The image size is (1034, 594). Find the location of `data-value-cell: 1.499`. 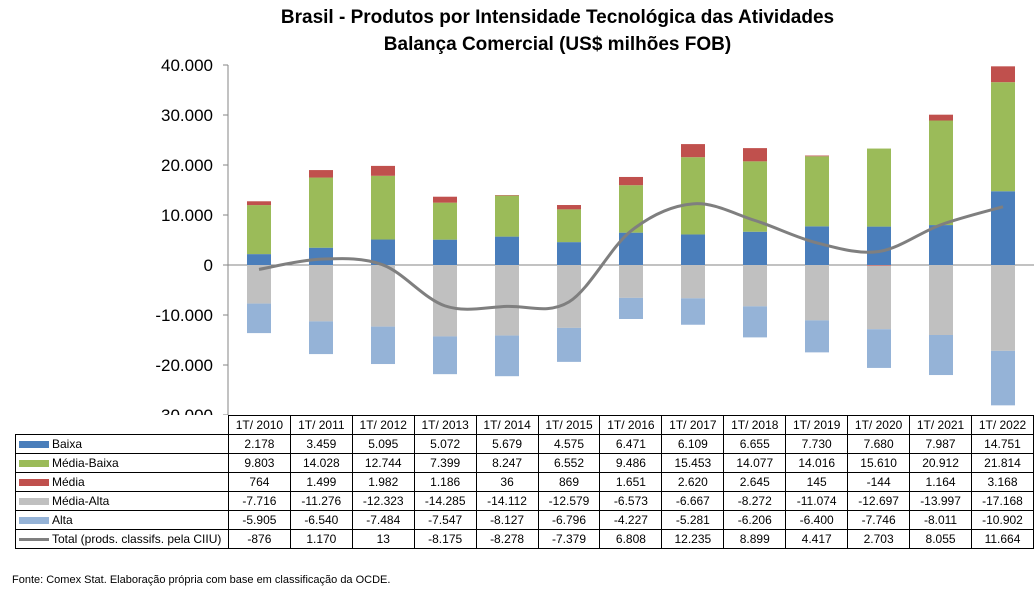

data-value-cell: 1.499 is located at coordinates (321, 482).